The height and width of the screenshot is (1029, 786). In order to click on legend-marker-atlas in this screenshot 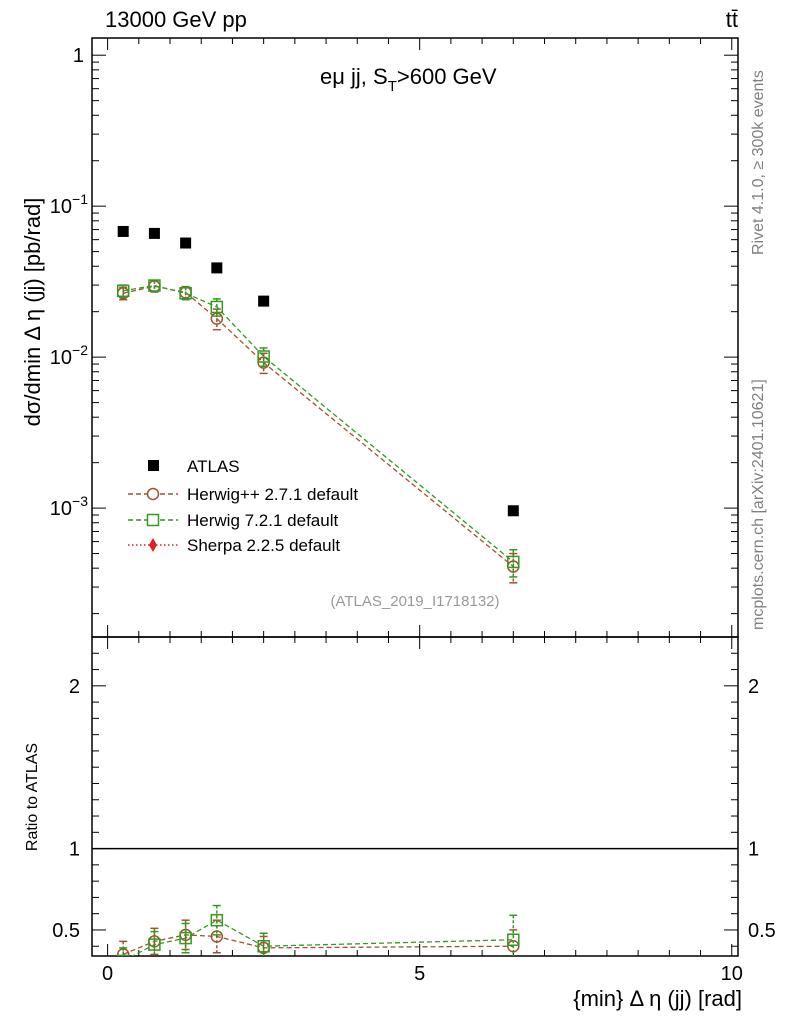, I will do `click(153, 465)`.